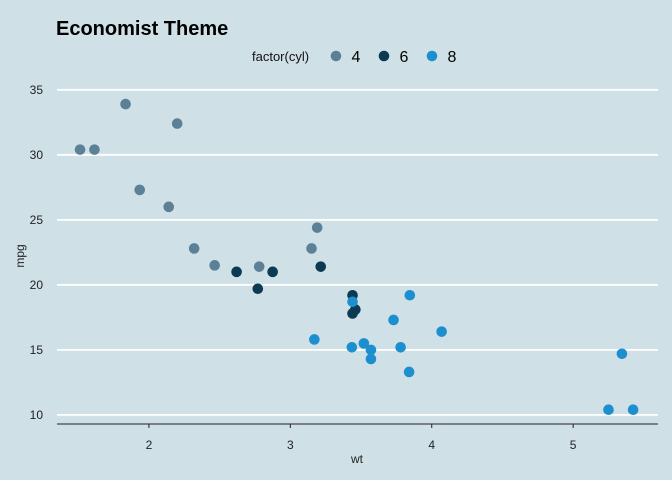 The image size is (672, 480). Describe the element at coordinates (20, 255) in the screenshot. I see `y-axis-label: mpg` at that location.